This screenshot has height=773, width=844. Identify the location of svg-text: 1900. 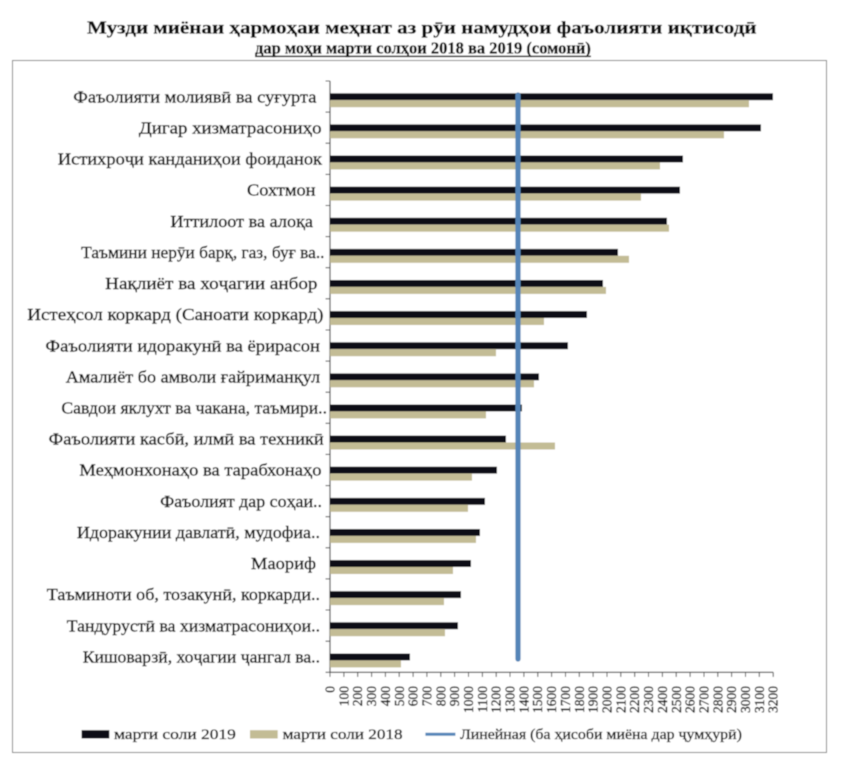
(593, 699).